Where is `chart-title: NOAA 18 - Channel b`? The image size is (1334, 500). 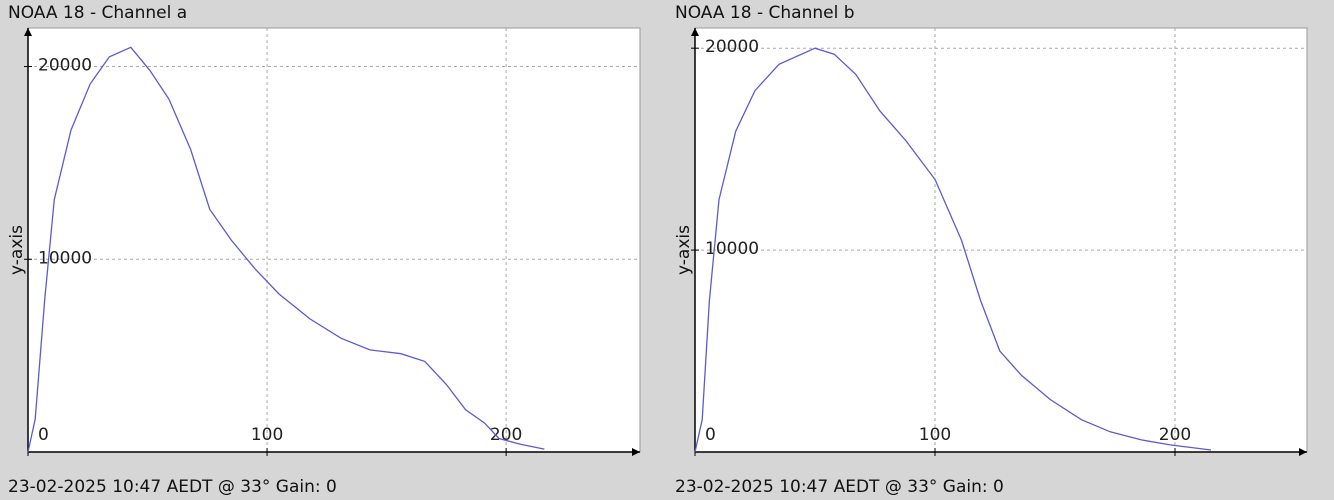 chart-title: NOAA 18 - Channel b is located at coordinates (765, 13).